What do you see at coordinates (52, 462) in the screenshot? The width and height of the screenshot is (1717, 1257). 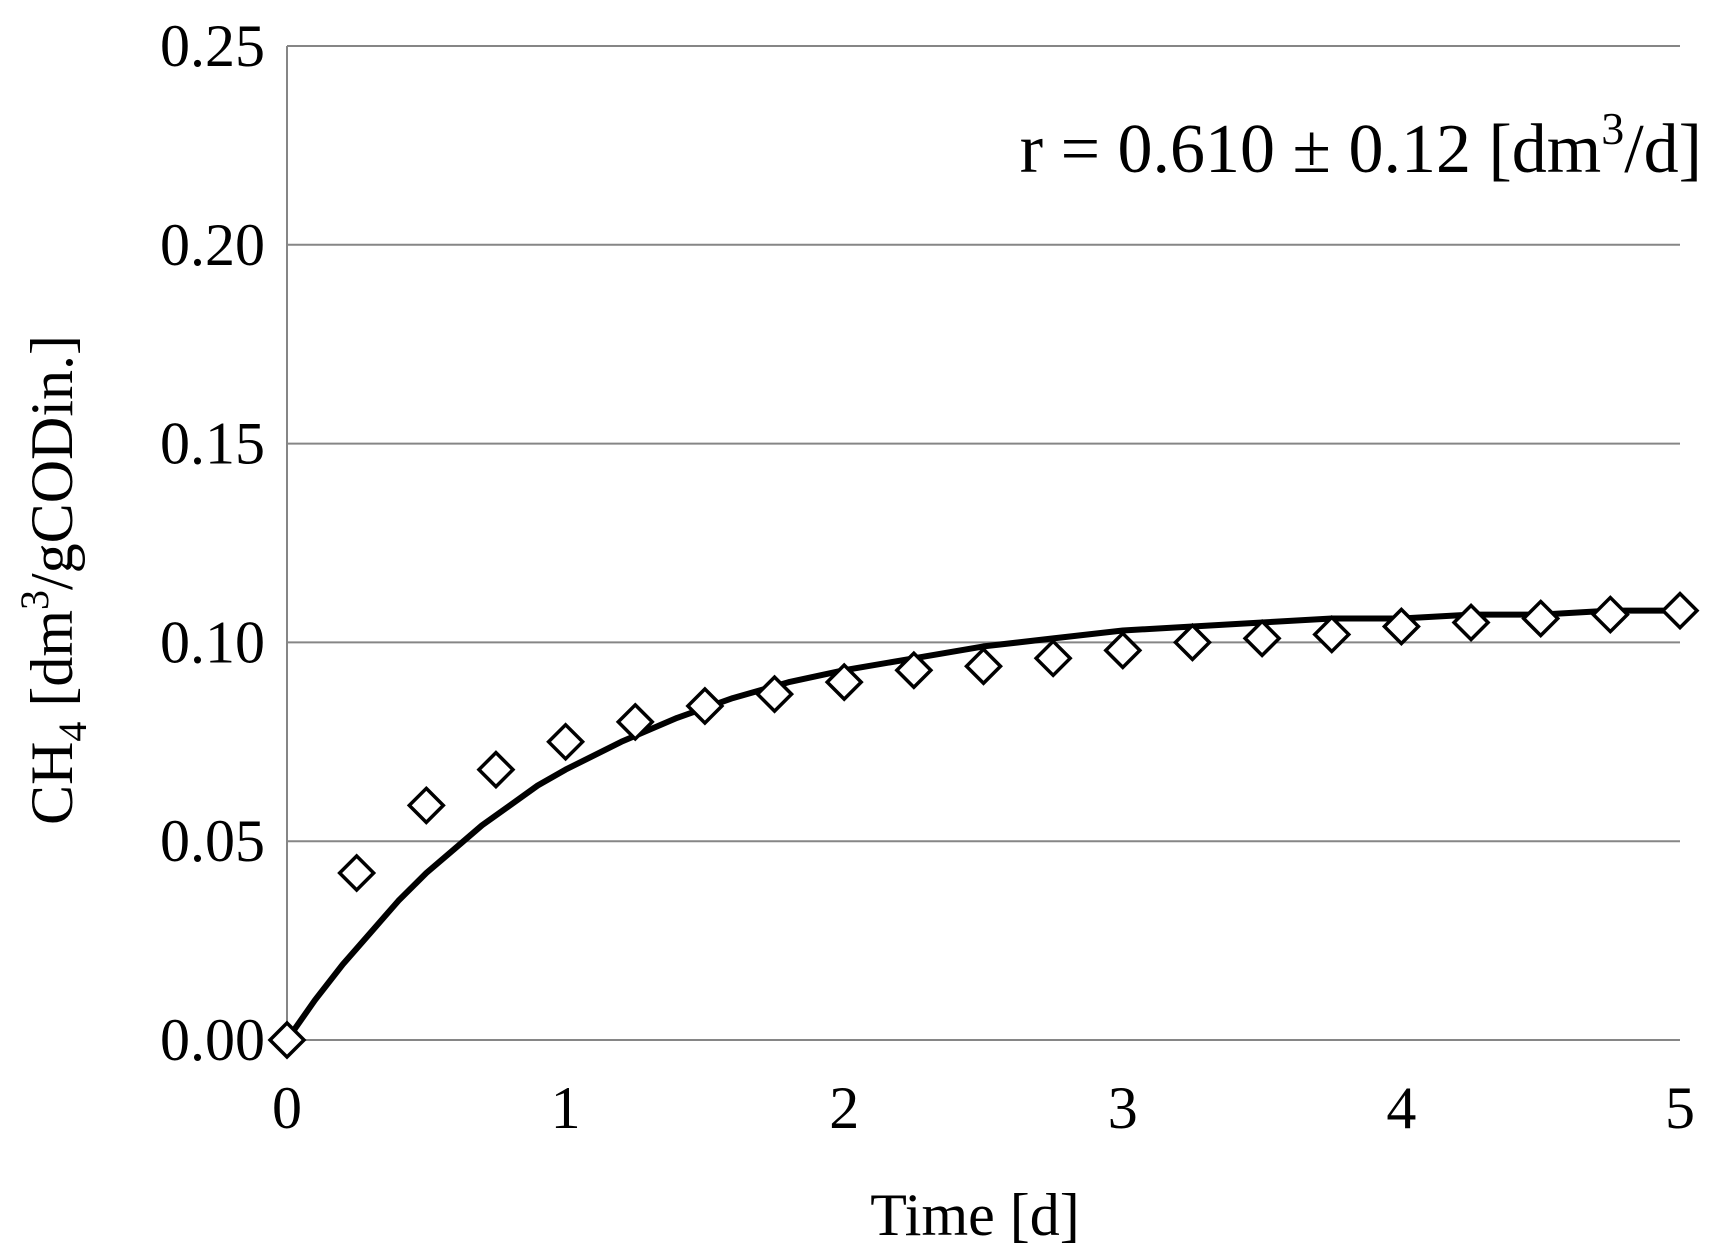 I see `y-axis-title-post: /gCODin.]` at bounding box center [52, 462].